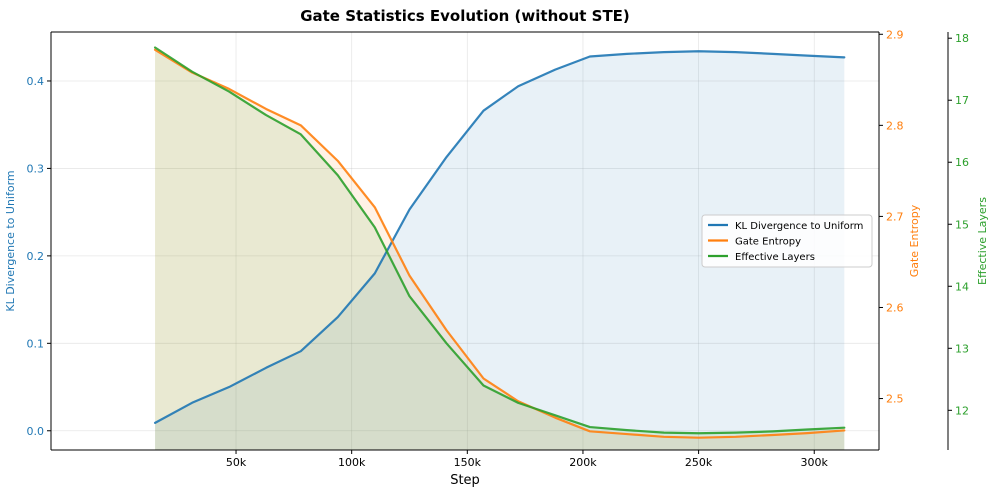 The height and width of the screenshot is (494, 996). I want to click on legend-label-layers: Effective Layers, so click(775, 257).